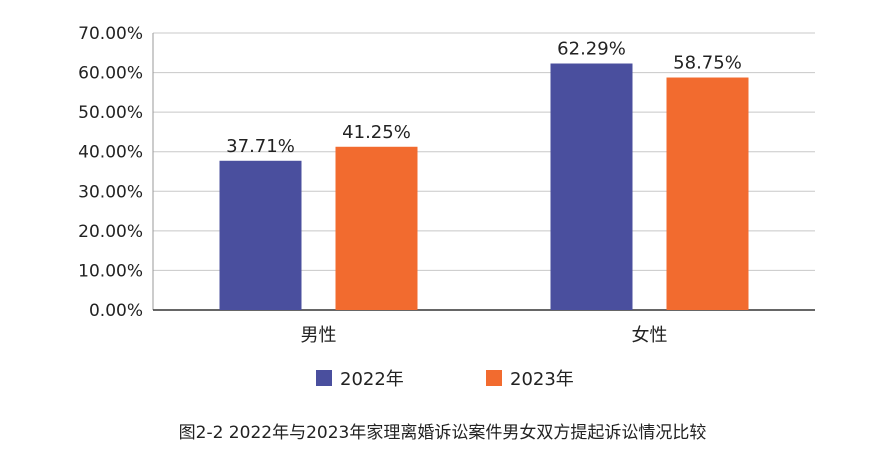  Describe the element at coordinates (110, 153) in the screenshot. I see `y-tick-label: 40.00%` at that location.